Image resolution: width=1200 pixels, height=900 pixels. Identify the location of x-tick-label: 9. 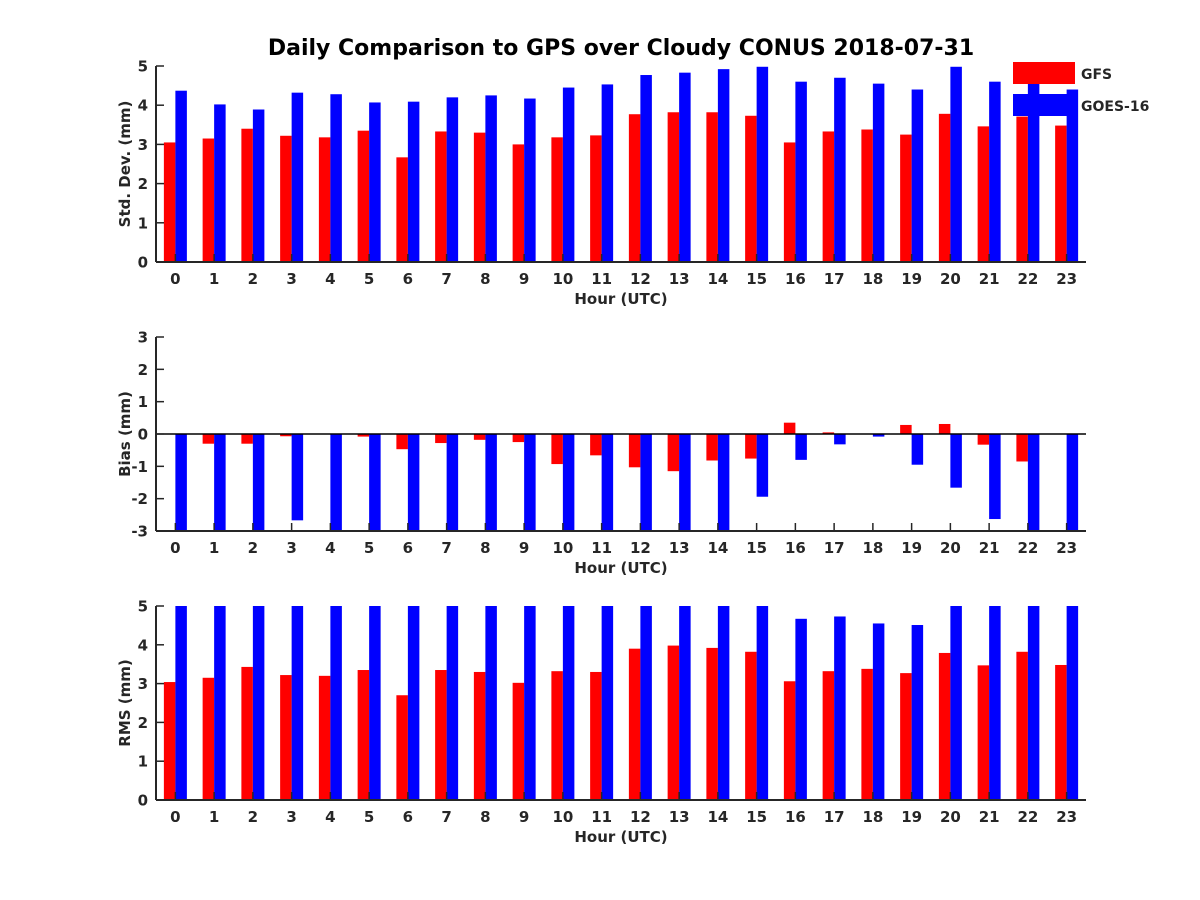
(524, 279).